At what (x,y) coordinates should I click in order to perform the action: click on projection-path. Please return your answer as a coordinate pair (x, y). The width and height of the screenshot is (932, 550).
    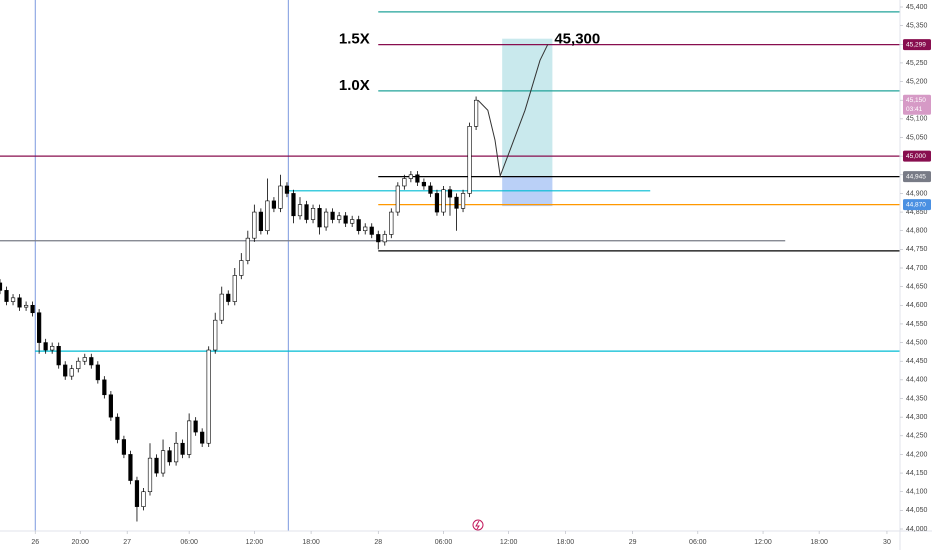
    Looking at the image, I should click on (513, 111).